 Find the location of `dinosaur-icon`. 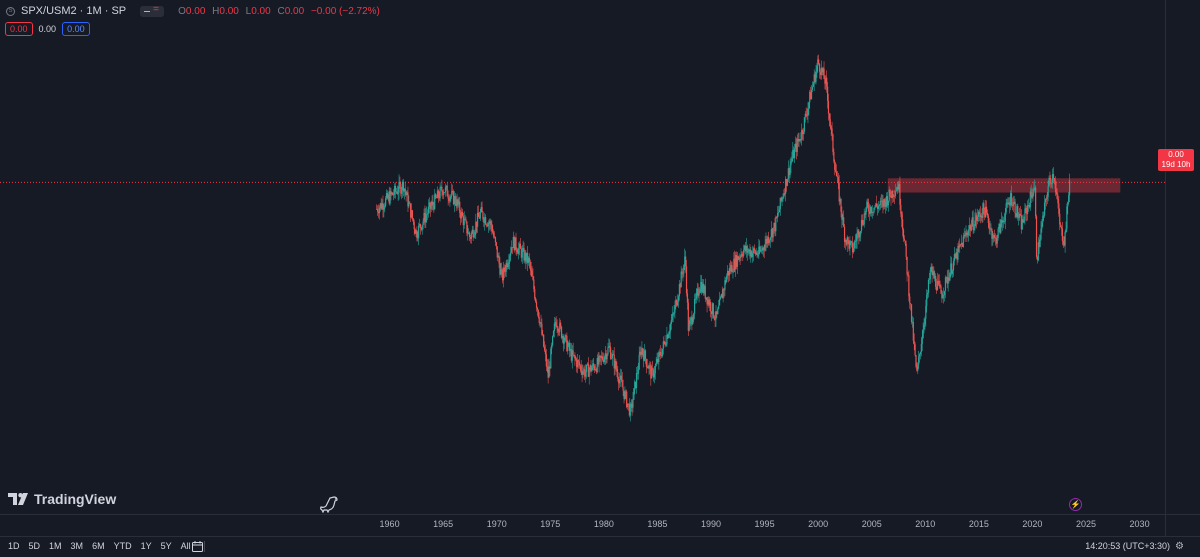

dinosaur-icon is located at coordinates (330, 504).